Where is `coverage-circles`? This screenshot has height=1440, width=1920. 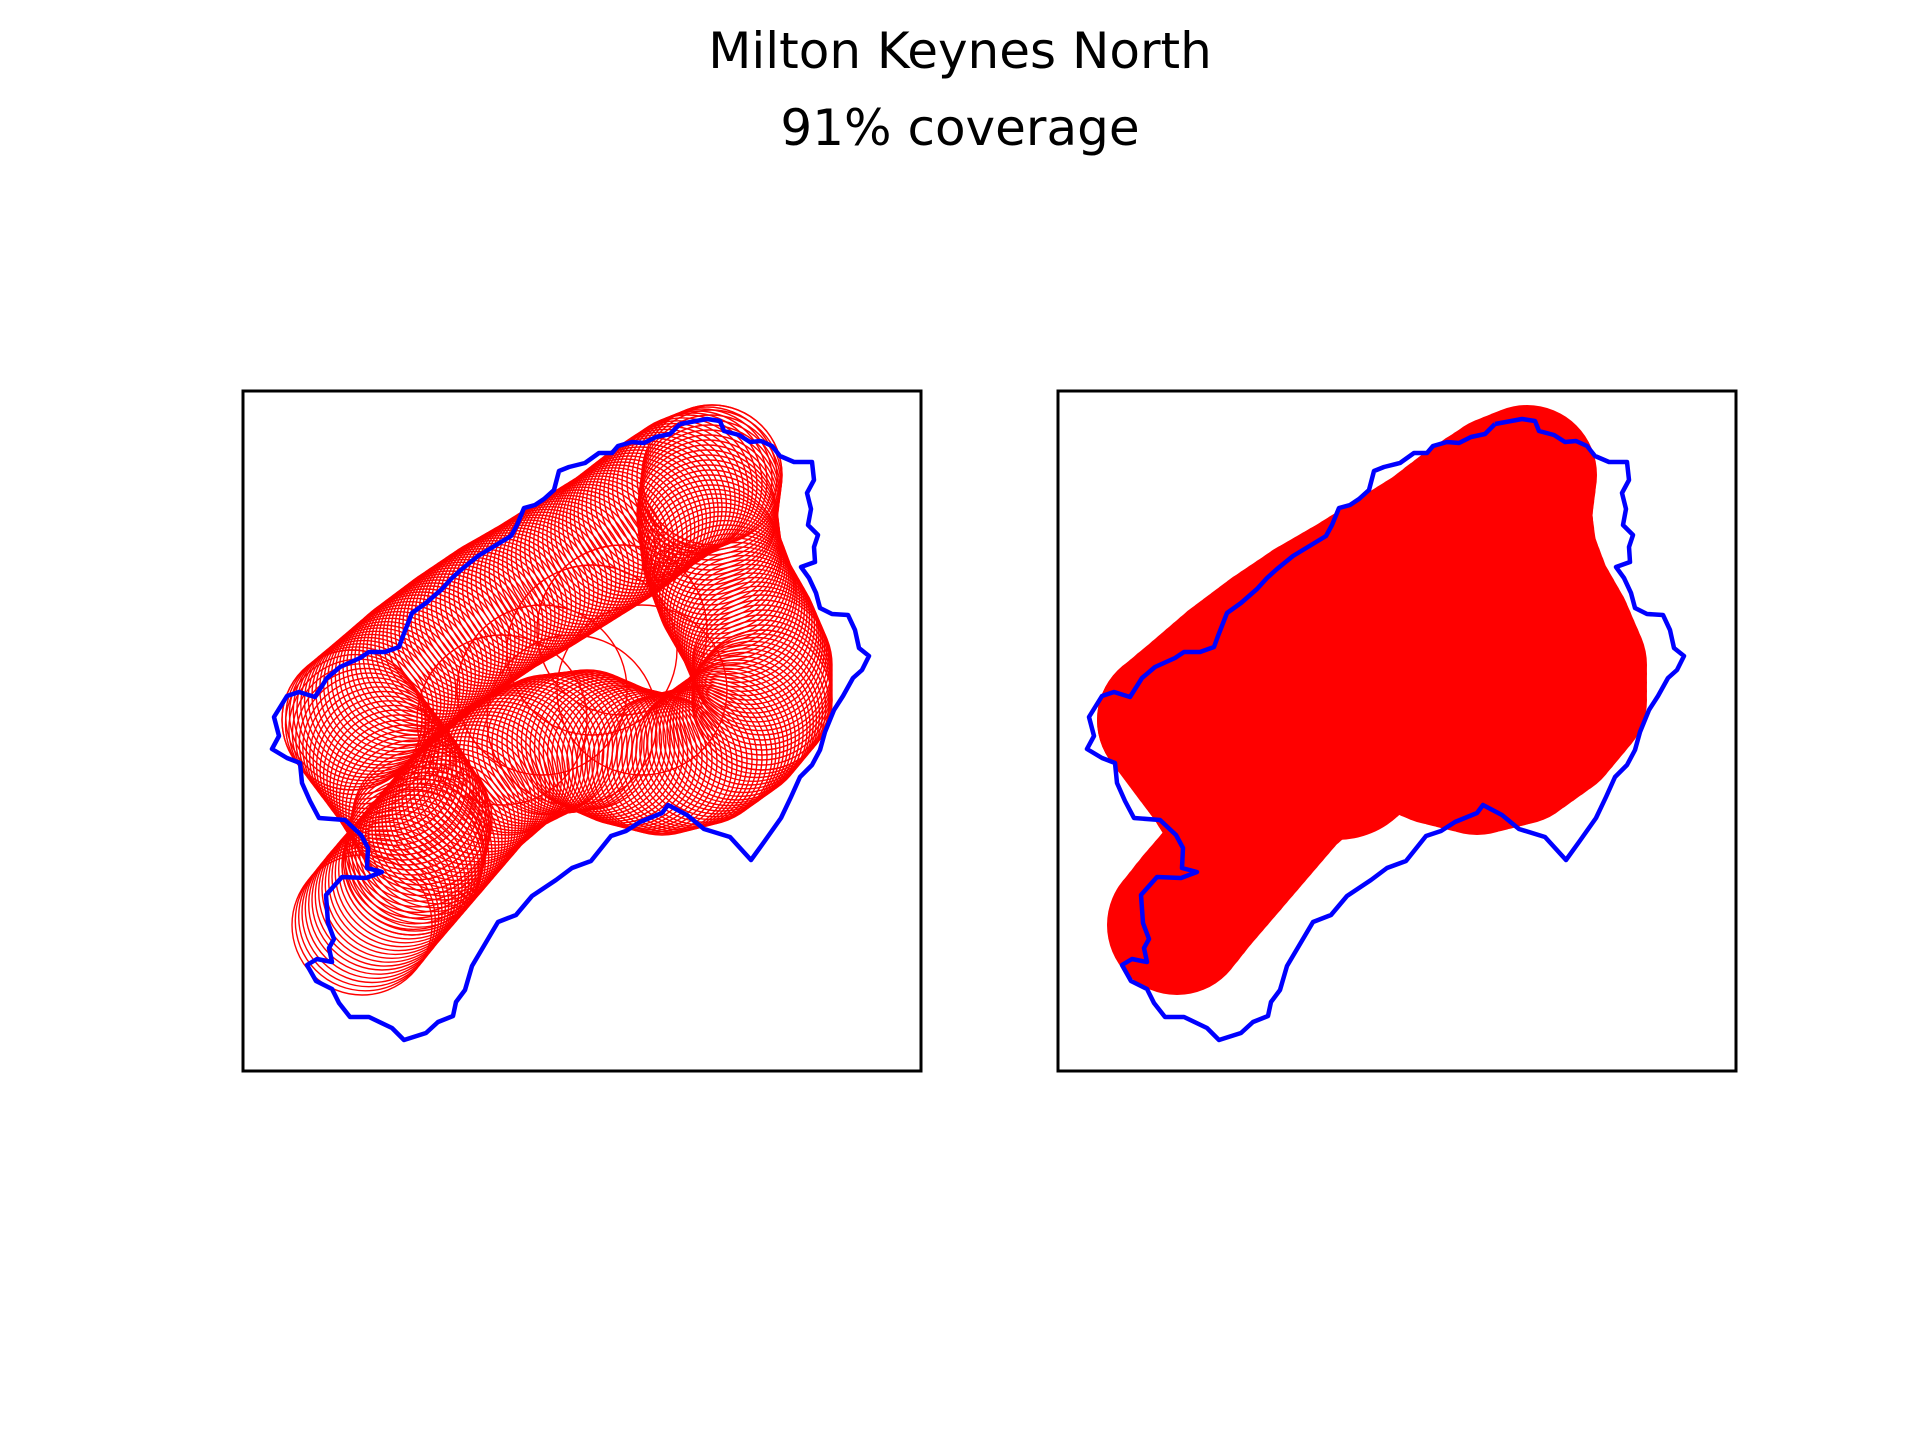 coverage-circles is located at coordinates (557, 700).